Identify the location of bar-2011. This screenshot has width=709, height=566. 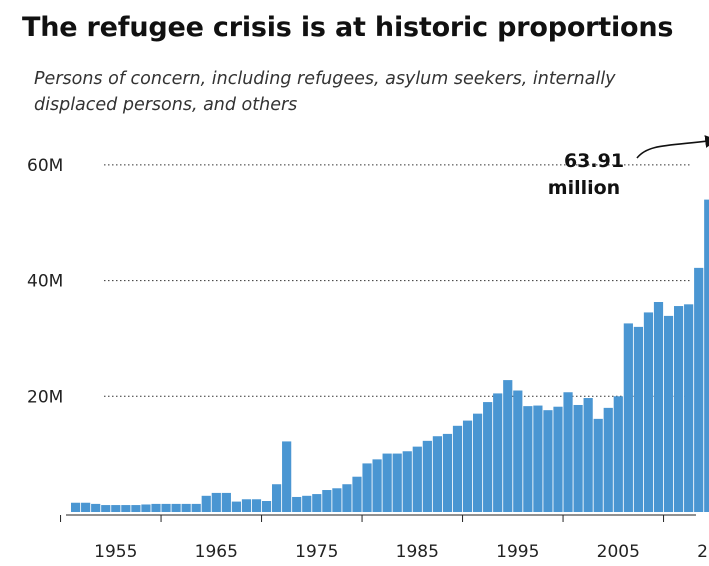
(679, 409).